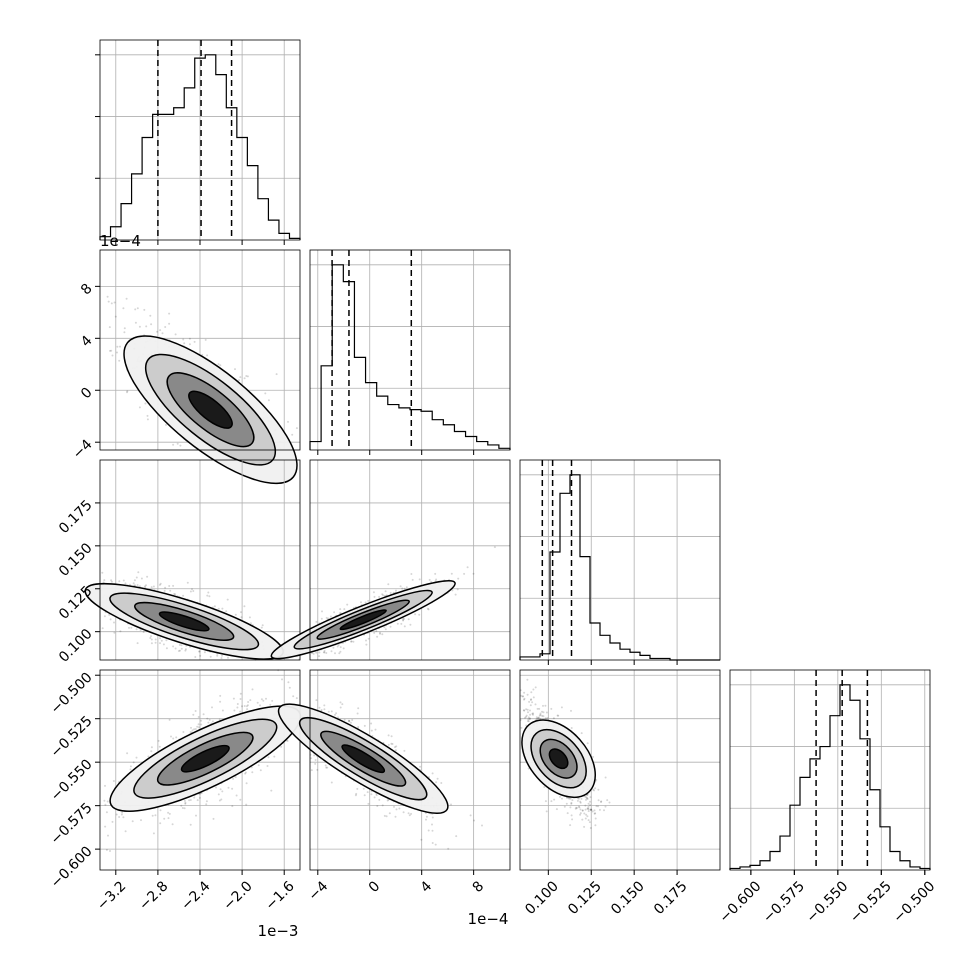 The width and height of the screenshot is (970, 970). I want to click on hist-panel-p3, so click(830, 770).